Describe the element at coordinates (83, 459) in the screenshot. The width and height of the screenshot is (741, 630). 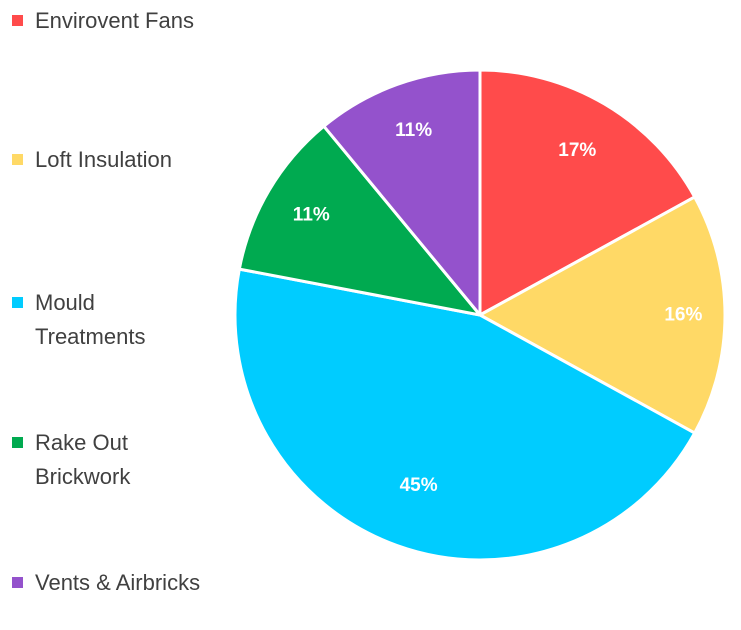
I see `legend-label: Rake Out Brickwork` at that location.